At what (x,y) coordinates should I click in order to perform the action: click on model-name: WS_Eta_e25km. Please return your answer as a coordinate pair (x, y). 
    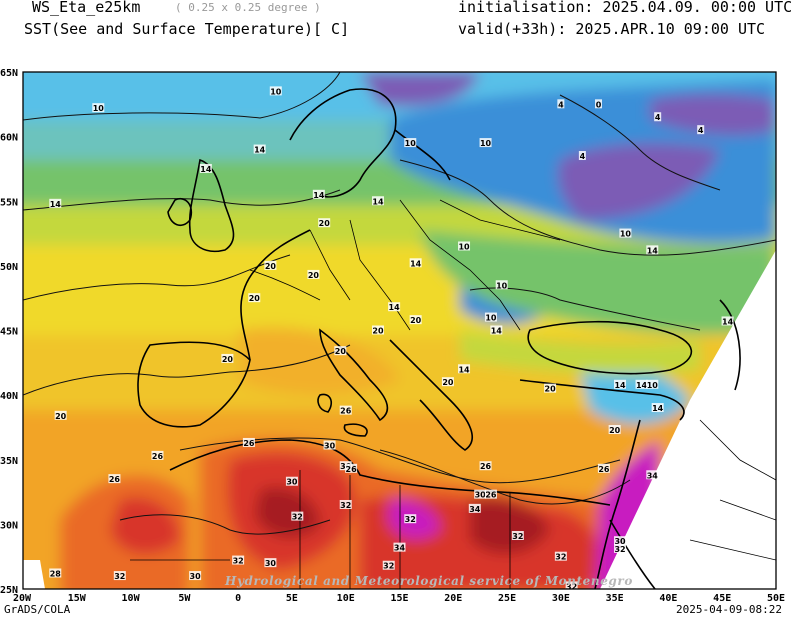
    Looking at the image, I should click on (86, 8).